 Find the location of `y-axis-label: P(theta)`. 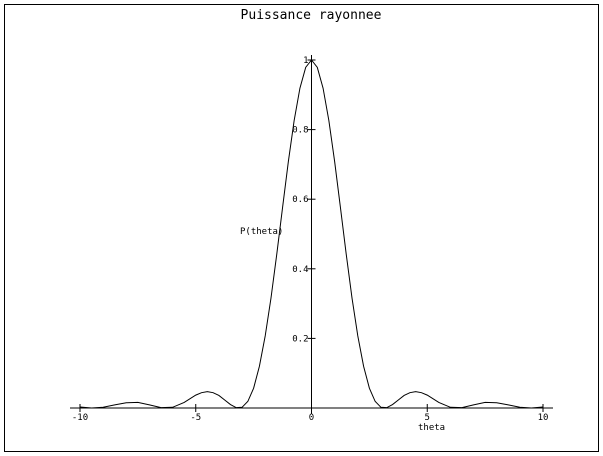

y-axis-label: P(theta) is located at coordinates (261, 232).